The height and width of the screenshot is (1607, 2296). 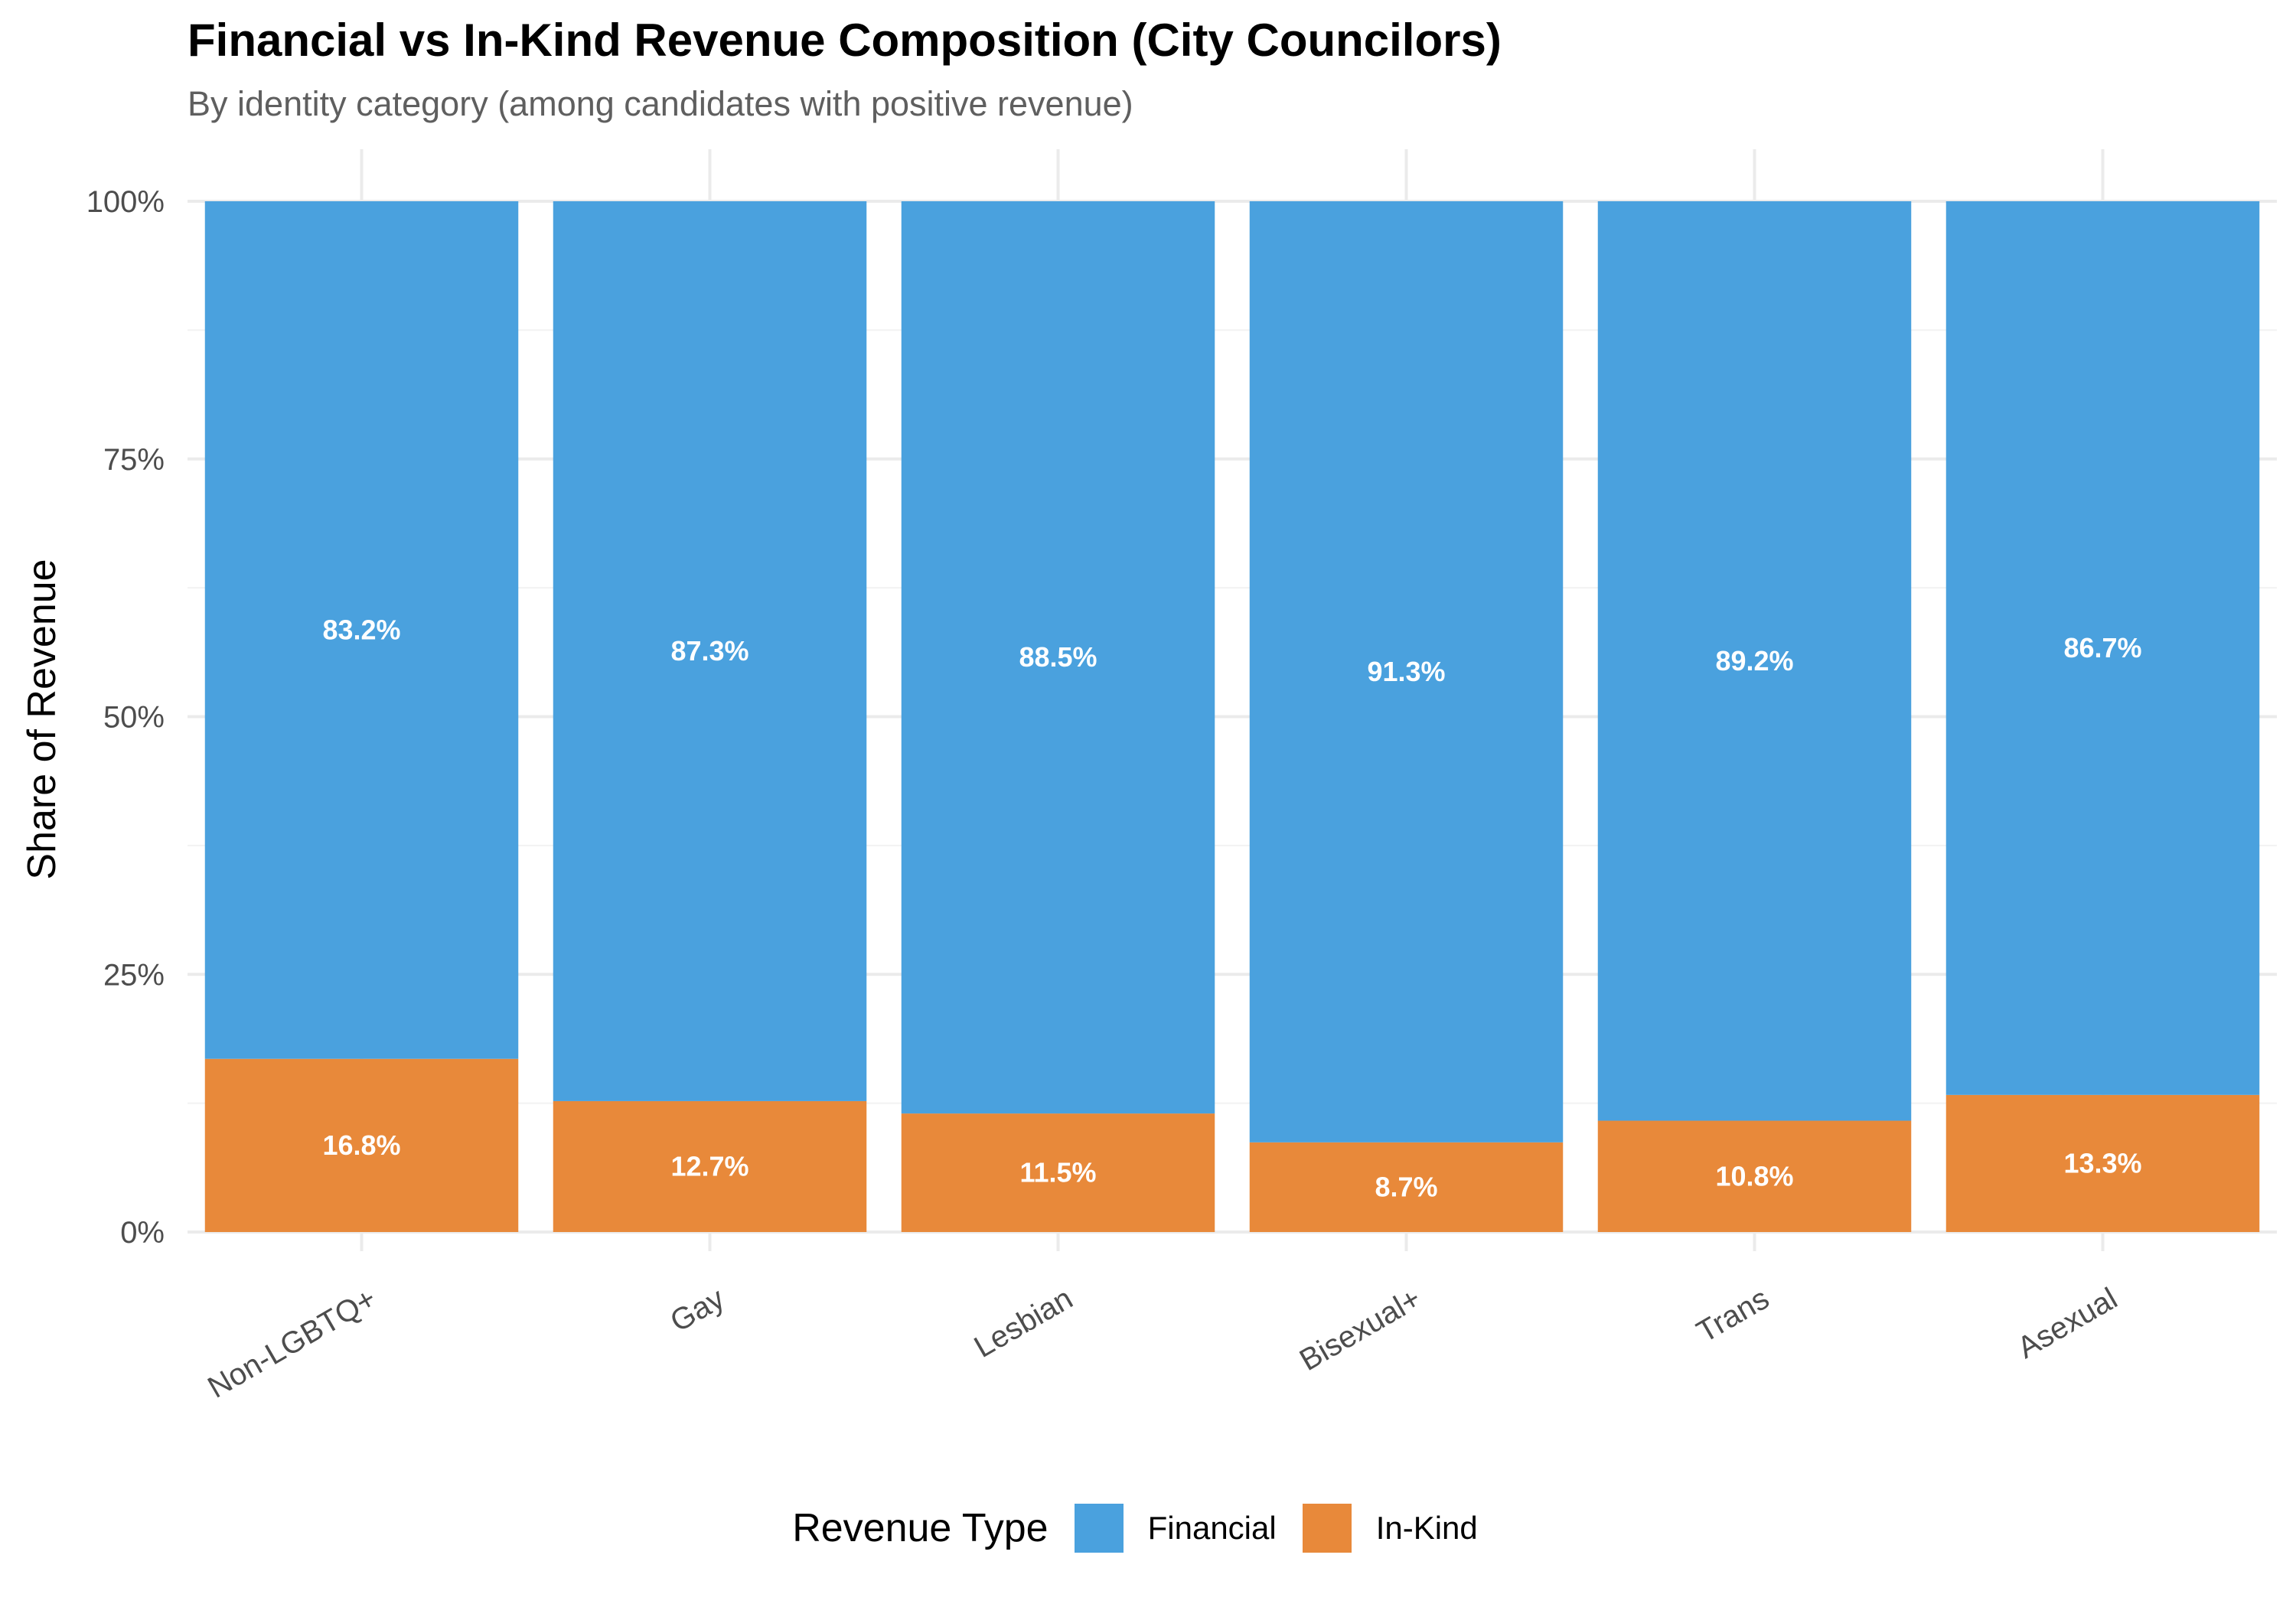 I want to click on bar-financial-lesbian, so click(x=1058, y=657).